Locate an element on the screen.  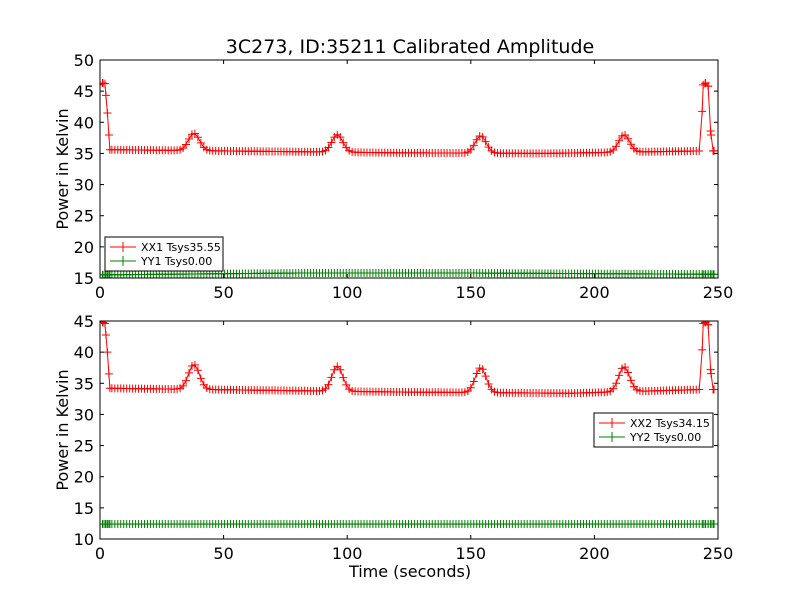
bottom-panel-legend: XX2 Tsys34.15 YY2 Tsys0.00 is located at coordinates (653, 430).